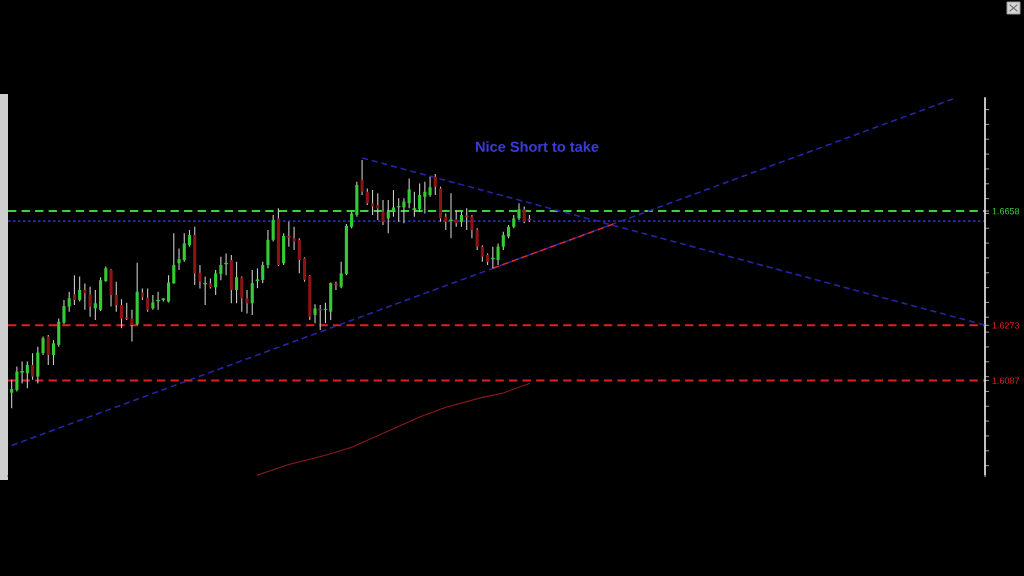 Image resolution: width=1024 pixels, height=576 pixels. Describe the element at coordinates (393, 429) in the screenshot. I see `line-series` at that location.